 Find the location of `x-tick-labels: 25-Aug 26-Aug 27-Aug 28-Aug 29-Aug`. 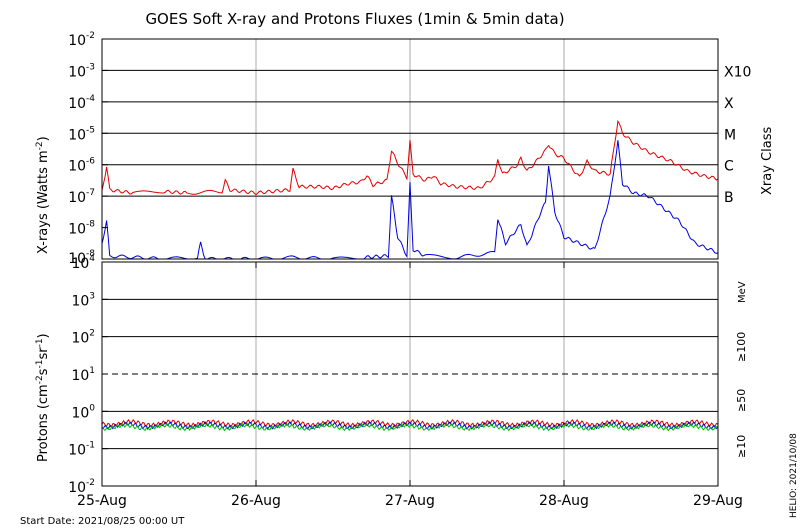

x-tick-labels: 25-Aug 26-Aug 27-Aug 28-Aug 29-Aug is located at coordinates (410, 501).